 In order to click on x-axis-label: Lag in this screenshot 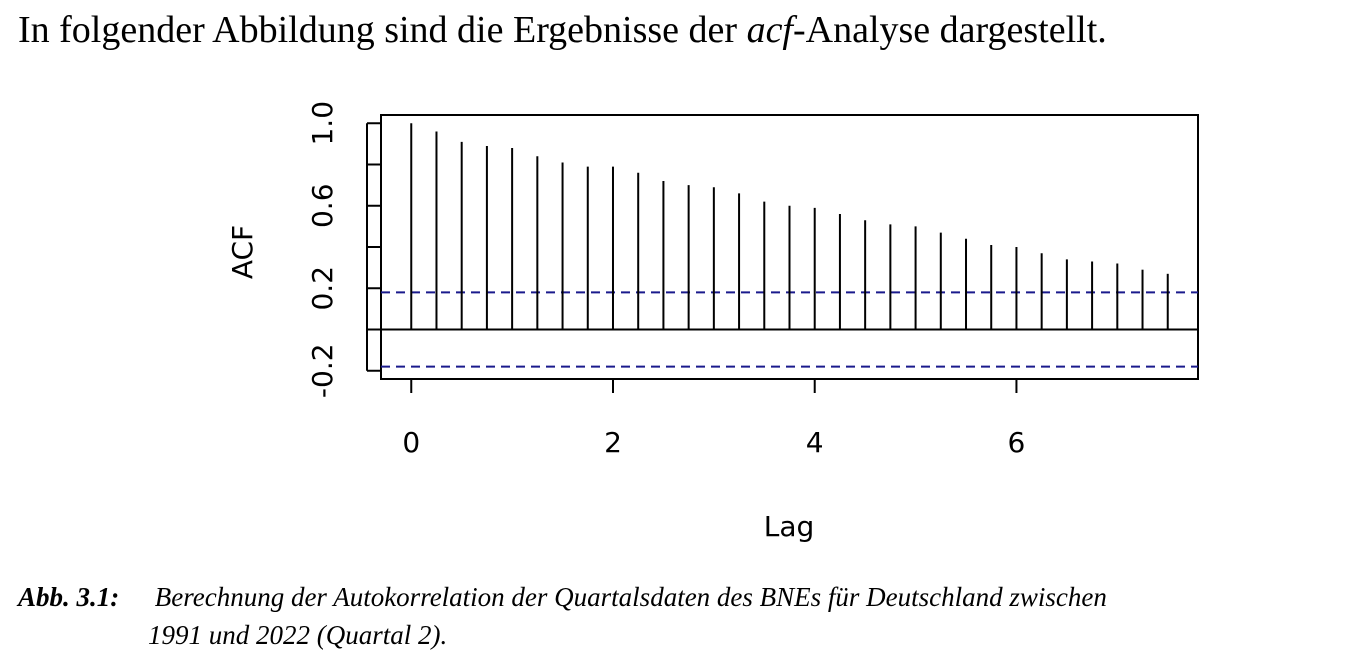, I will do `click(789, 526)`.